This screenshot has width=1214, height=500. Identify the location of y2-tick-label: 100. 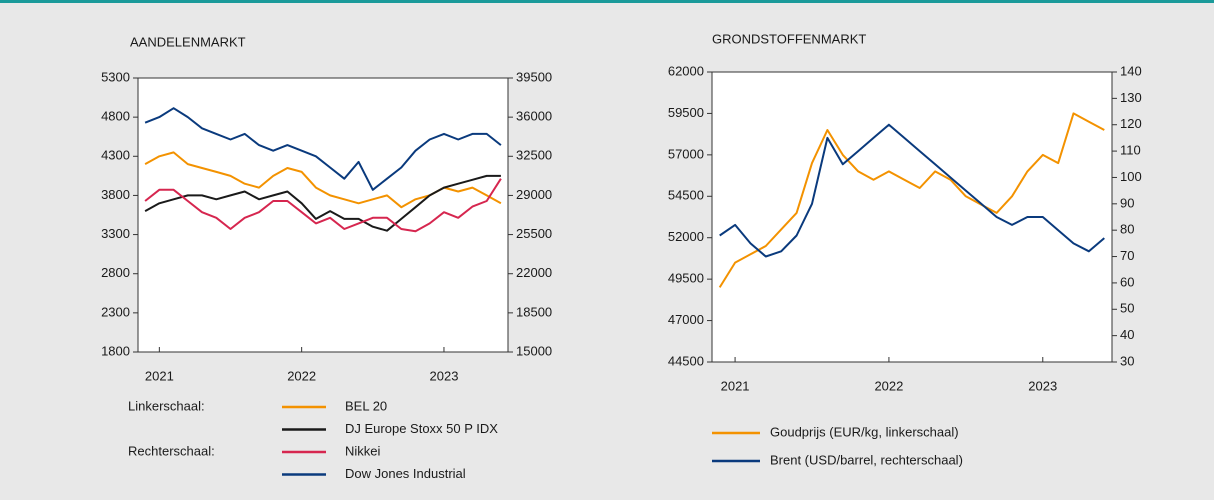
(1131, 176).